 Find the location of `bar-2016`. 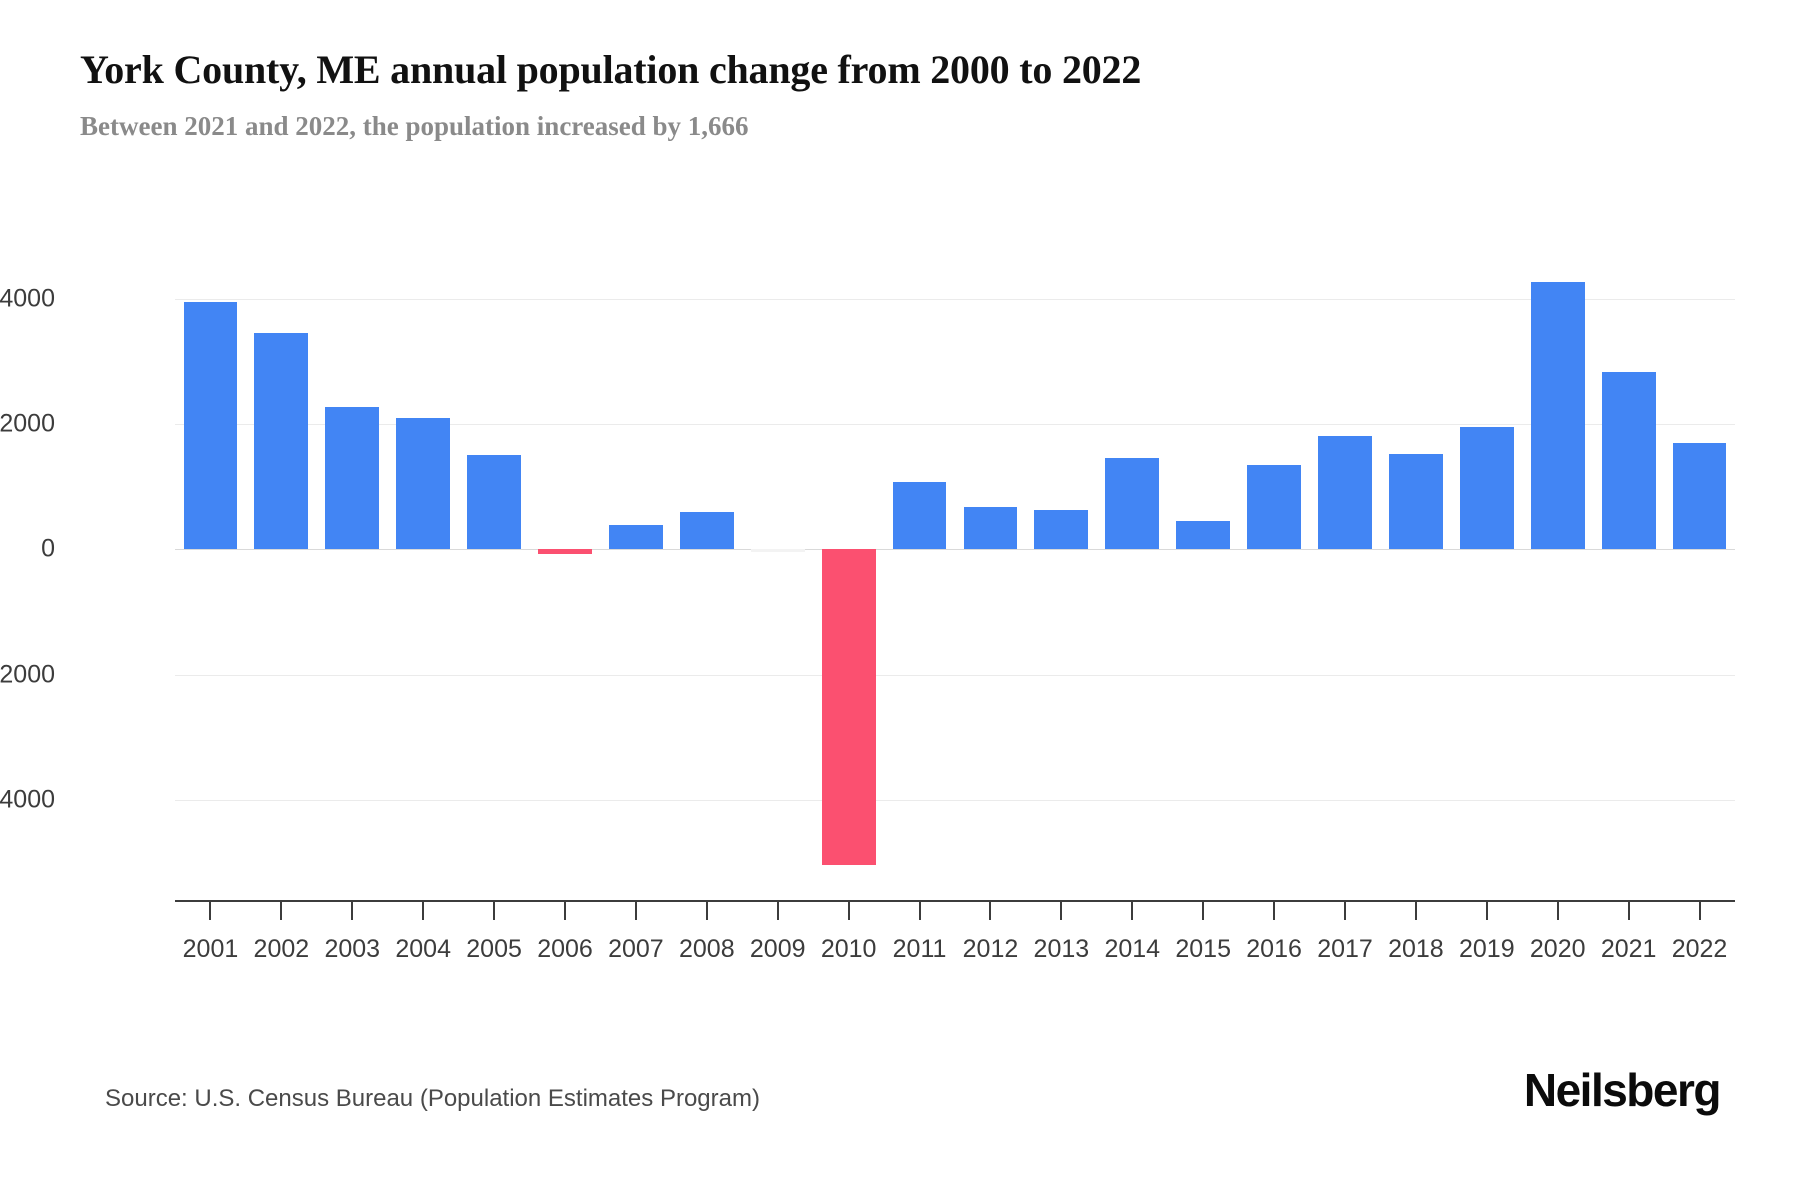

bar-2016 is located at coordinates (1274, 507).